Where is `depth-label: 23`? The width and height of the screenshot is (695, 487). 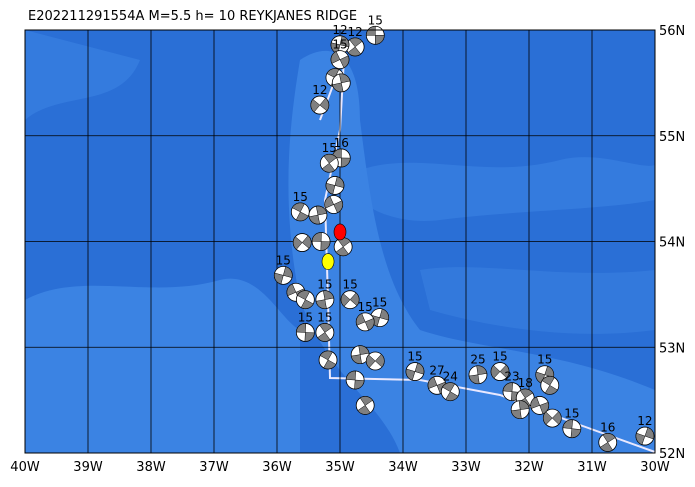
depth-label: 23 is located at coordinates (511, 377).